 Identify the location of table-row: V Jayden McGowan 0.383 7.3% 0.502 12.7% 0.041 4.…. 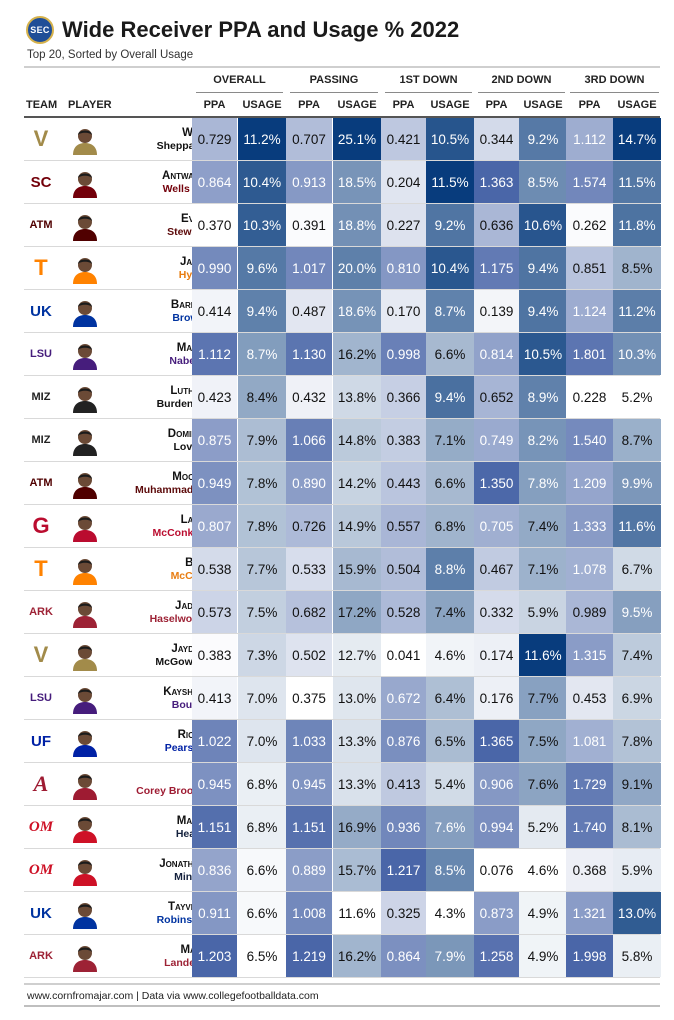
(342, 655).